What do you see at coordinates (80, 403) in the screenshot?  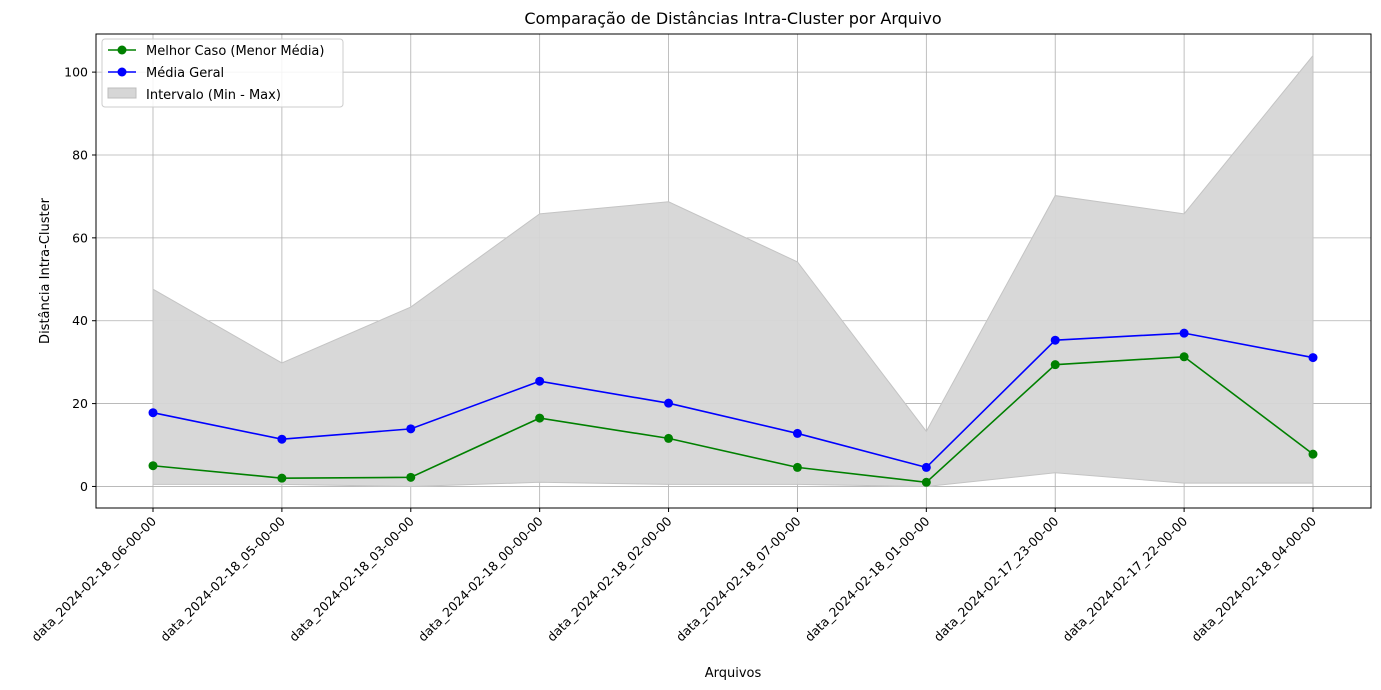 I see `y-tick-label: 20` at bounding box center [80, 403].